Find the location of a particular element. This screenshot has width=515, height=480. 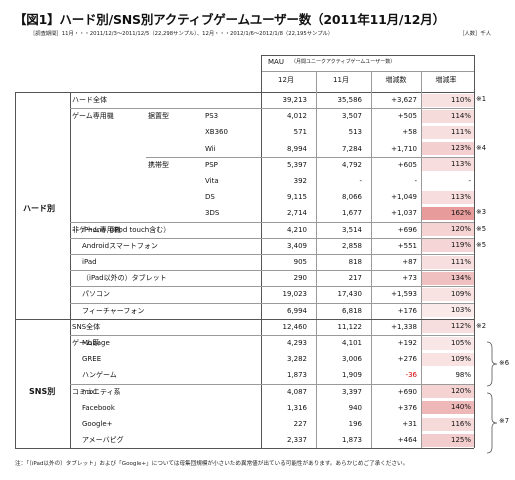

dec-value: 8,994 is located at coordinates (296, 148).